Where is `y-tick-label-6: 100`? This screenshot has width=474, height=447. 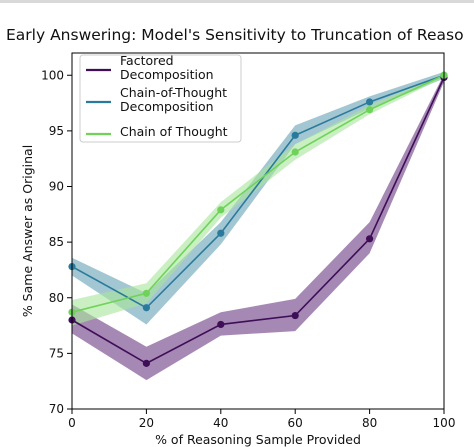 y-tick-label-6: 100 is located at coordinates (52, 75).